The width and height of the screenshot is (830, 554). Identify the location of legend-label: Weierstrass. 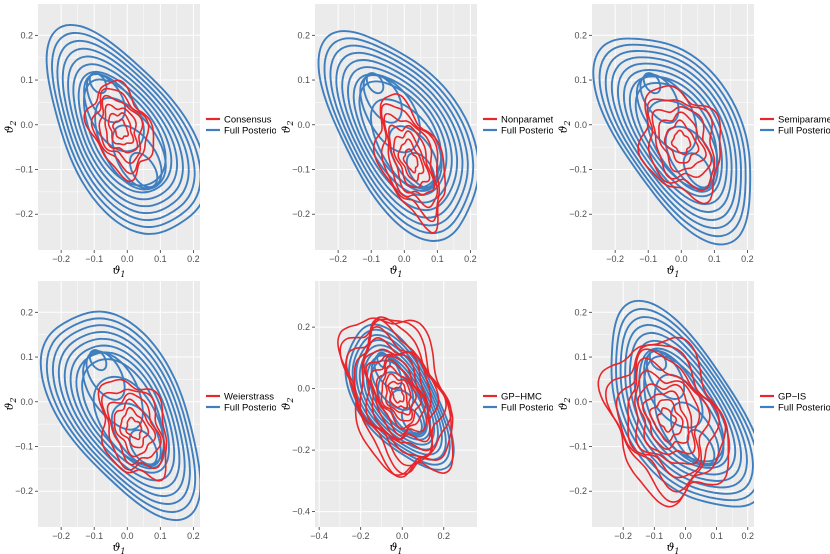
(249, 397).